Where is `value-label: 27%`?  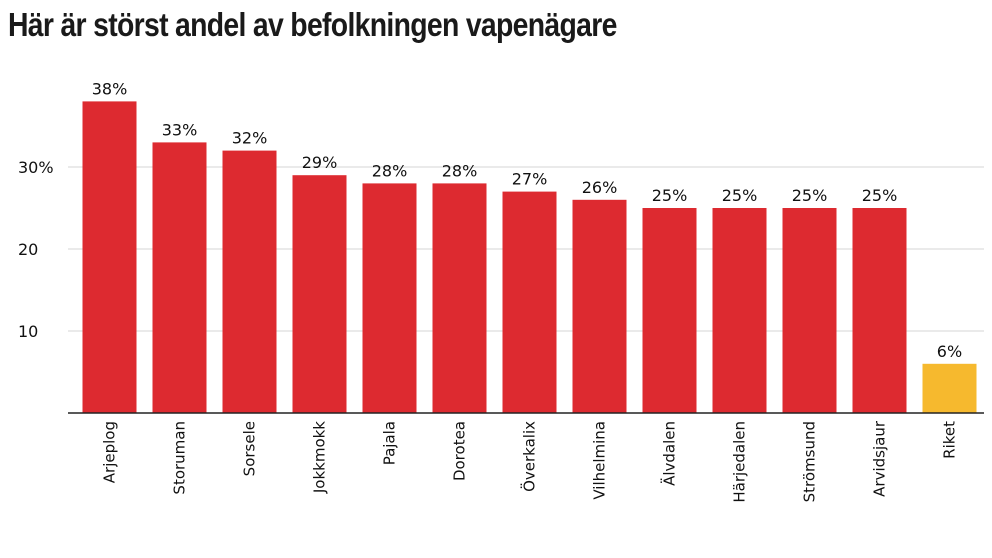
value-label: 27% is located at coordinates (530, 179).